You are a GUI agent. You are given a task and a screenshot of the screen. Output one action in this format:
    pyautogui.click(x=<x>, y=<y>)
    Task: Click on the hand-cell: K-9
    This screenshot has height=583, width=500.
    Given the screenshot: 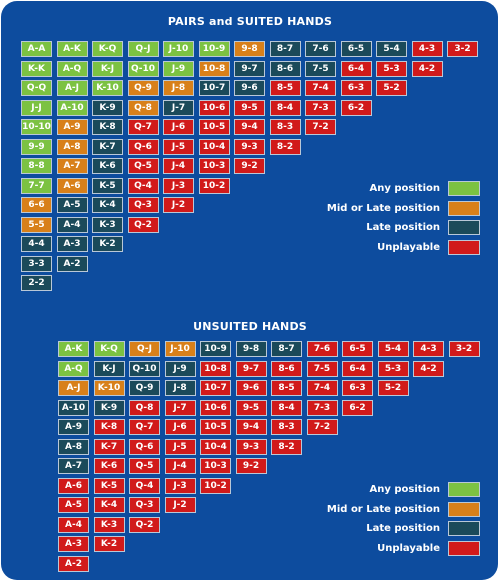 What is the action you would take?
    pyautogui.click(x=109, y=407)
    